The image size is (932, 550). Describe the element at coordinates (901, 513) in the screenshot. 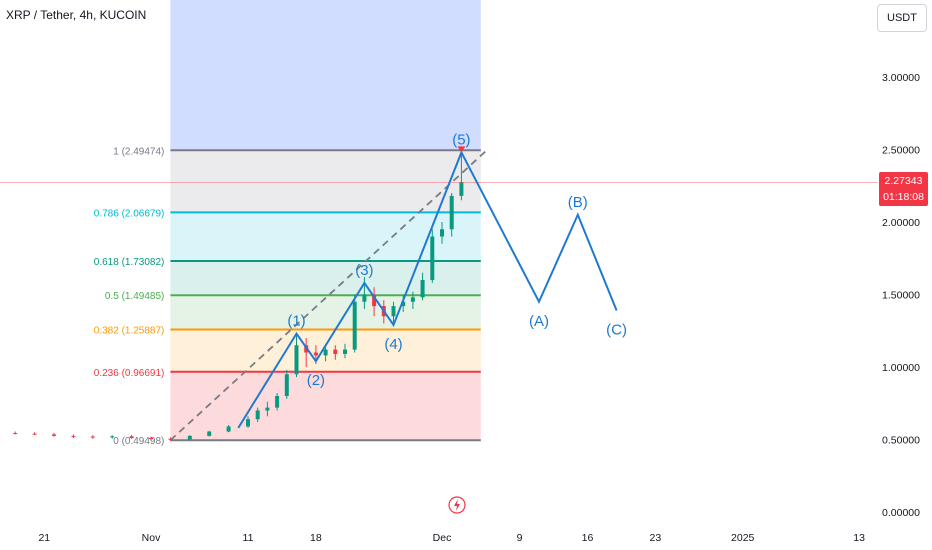

I see `y-tick-label: 0.00000` at that location.